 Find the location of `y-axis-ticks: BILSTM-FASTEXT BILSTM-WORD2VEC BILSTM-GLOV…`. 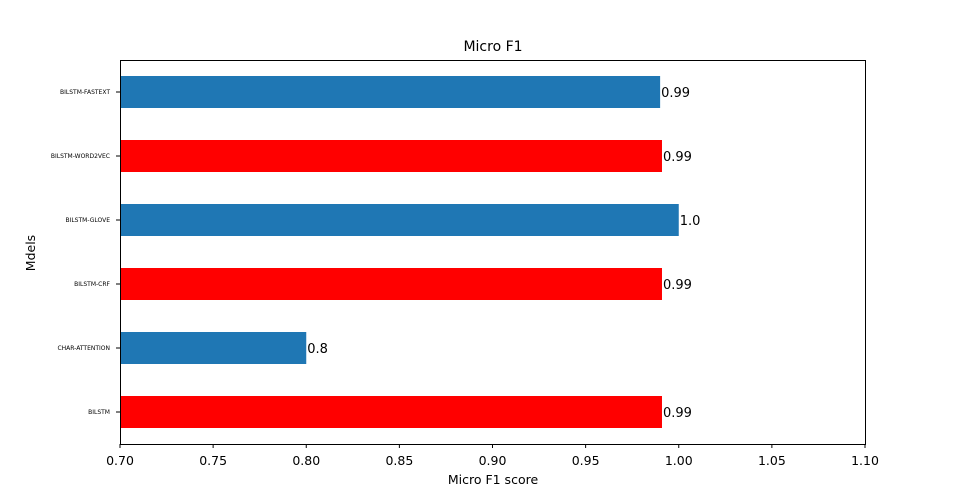

y-axis-ticks: BILSTM-FASTEXT BILSTM-WORD2VEC BILSTM-GLOV… is located at coordinates (85, 252).